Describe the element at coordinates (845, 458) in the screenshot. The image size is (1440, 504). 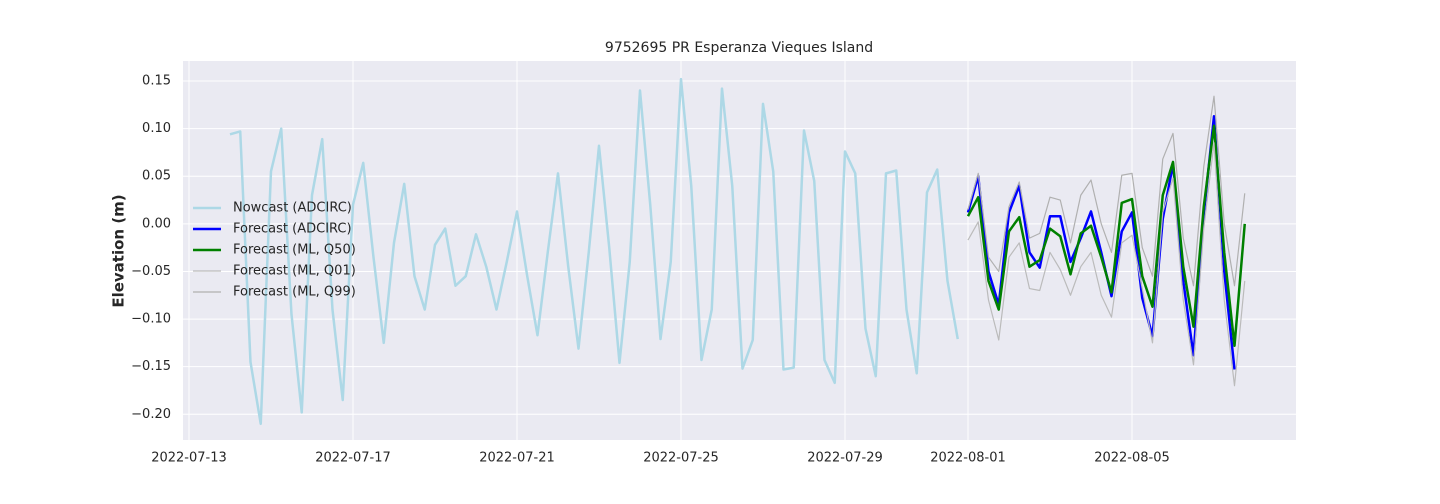
I see `x-tick-label: 2022-07-29` at that location.